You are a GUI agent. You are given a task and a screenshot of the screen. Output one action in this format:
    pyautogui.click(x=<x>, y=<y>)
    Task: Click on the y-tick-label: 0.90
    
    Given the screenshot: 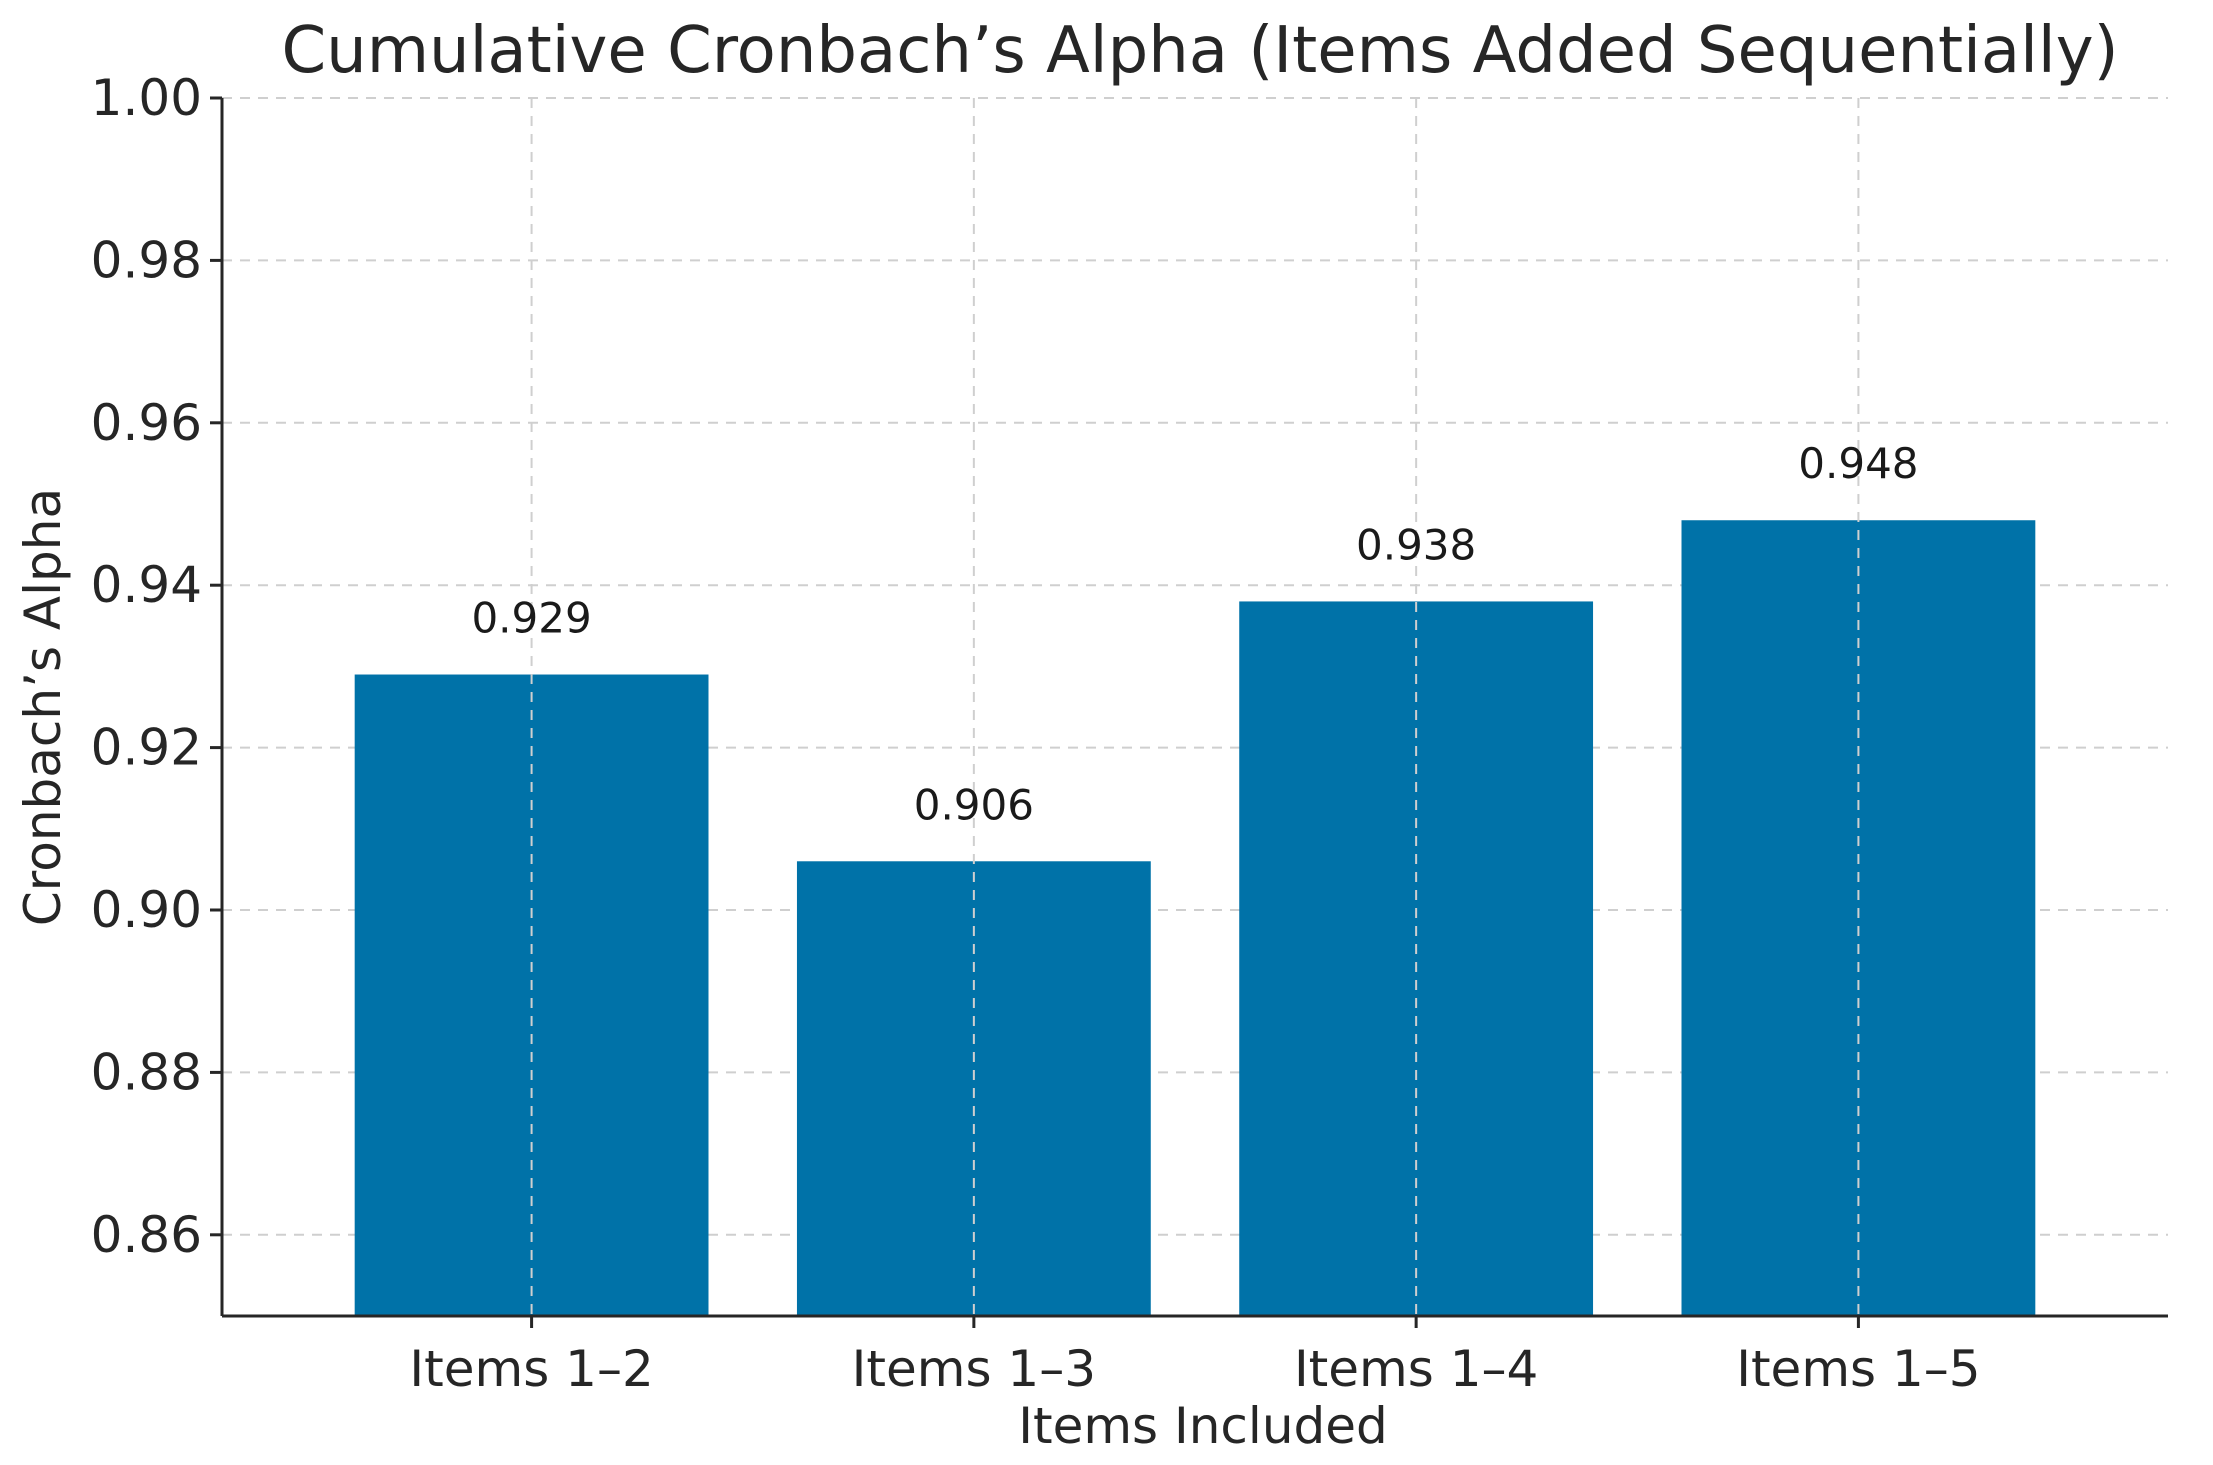 What is the action you would take?
    pyautogui.click(x=146, y=910)
    